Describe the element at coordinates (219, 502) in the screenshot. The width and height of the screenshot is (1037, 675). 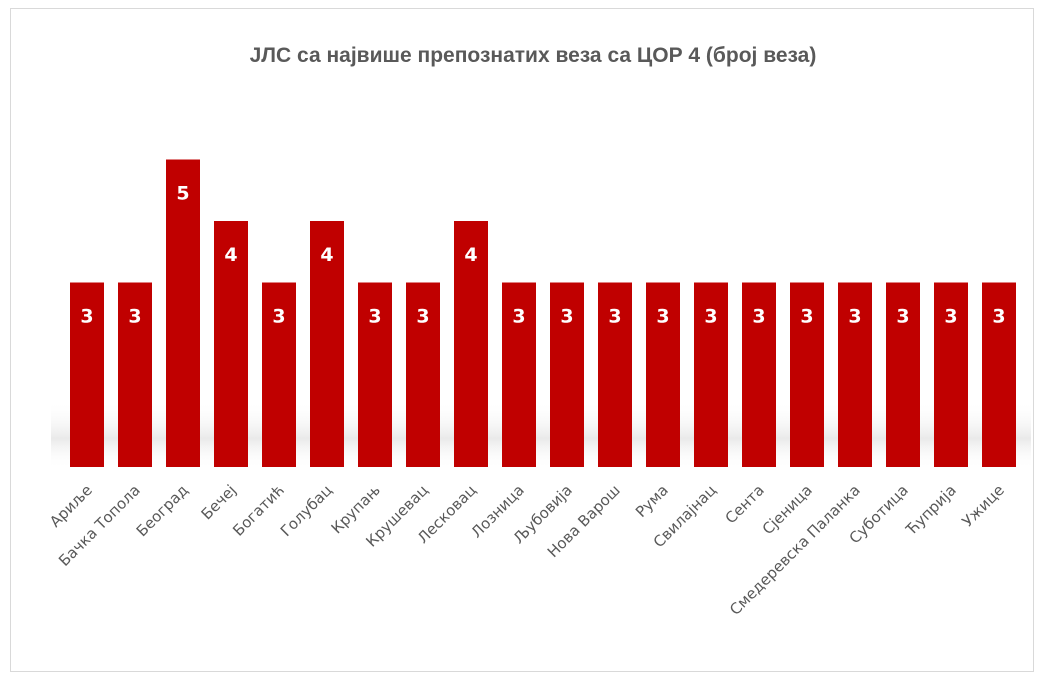
I see `category-label: Бечеј` at that location.